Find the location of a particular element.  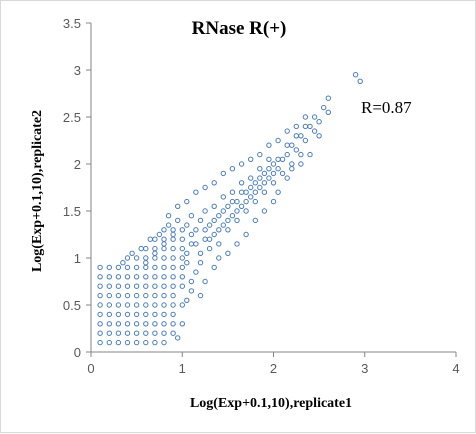

y-axis-ticks: 0 0.5 1 1.5 2 2.5 3 3.5 is located at coordinates (77, 188).